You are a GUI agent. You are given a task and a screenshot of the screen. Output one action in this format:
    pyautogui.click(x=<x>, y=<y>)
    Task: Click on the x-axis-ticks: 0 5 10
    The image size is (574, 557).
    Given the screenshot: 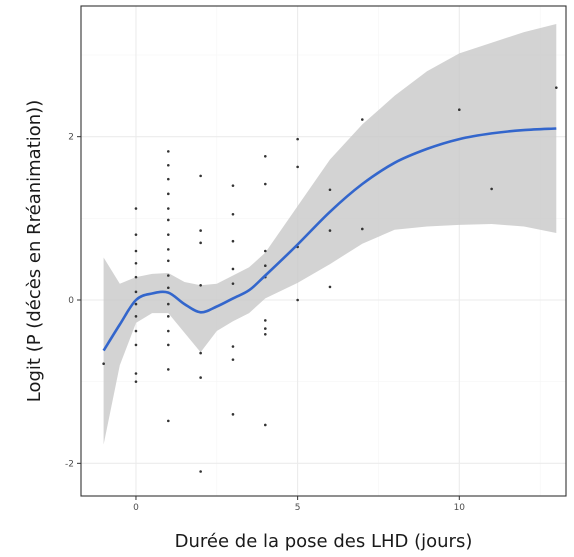 What is the action you would take?
    pyautogui.click(x=299, y=504)
    